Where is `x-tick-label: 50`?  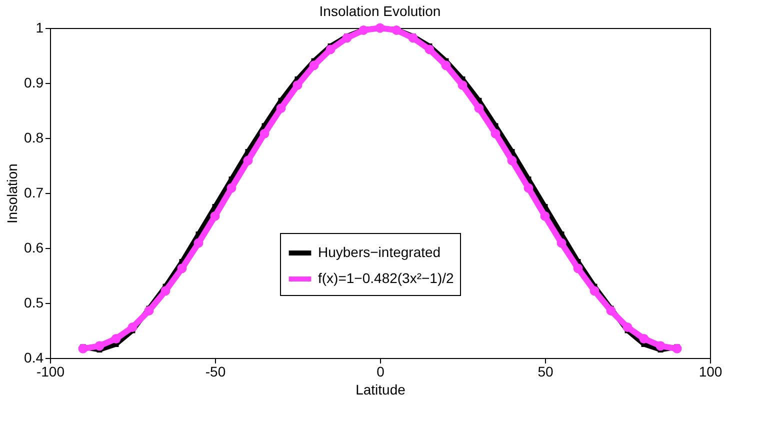 x-tick-label: 50 is located at coordinates (546, 372).